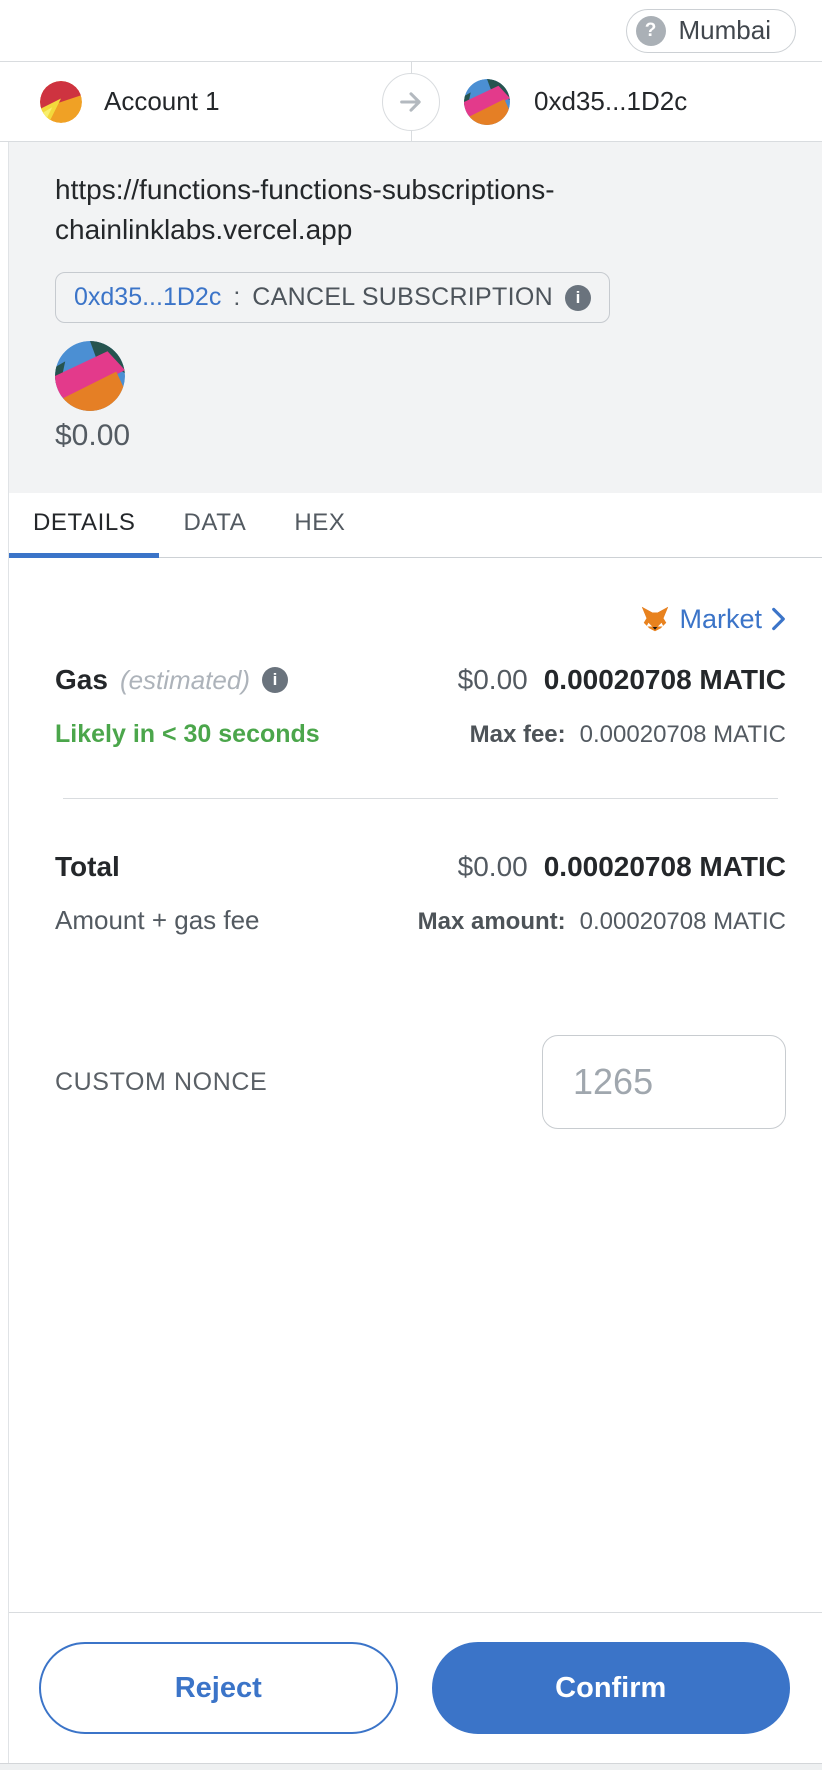 This screenshot has height=1770, width=822. Describe the element at coordinates (610, 1688) in the screenshot. I see `confirm-button: Confirm` at that location.